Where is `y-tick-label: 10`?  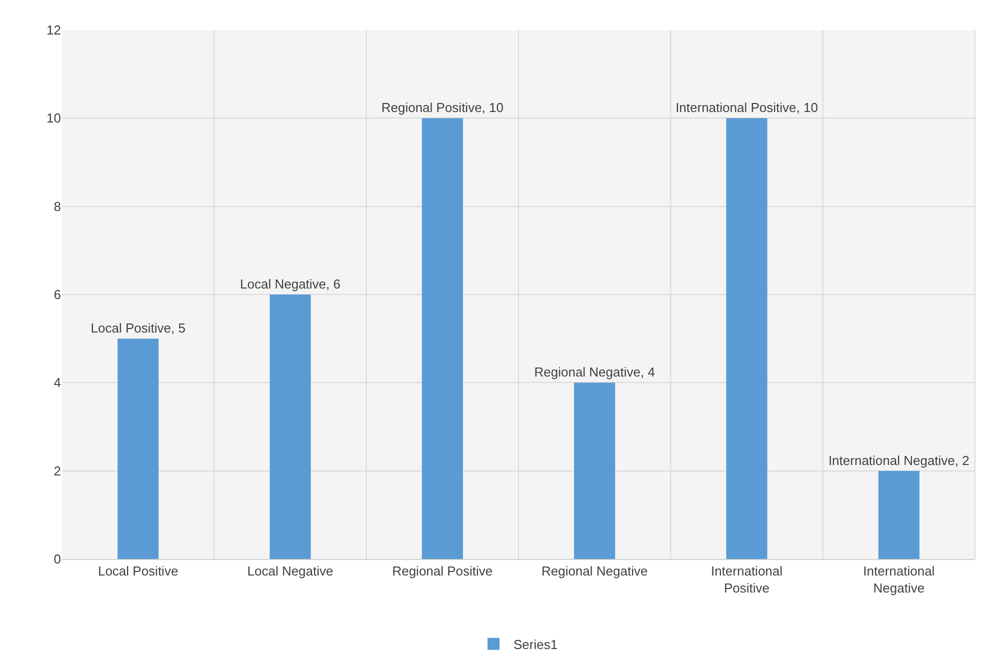 y-tick-label: 10 is located at coordinates (53, 118).